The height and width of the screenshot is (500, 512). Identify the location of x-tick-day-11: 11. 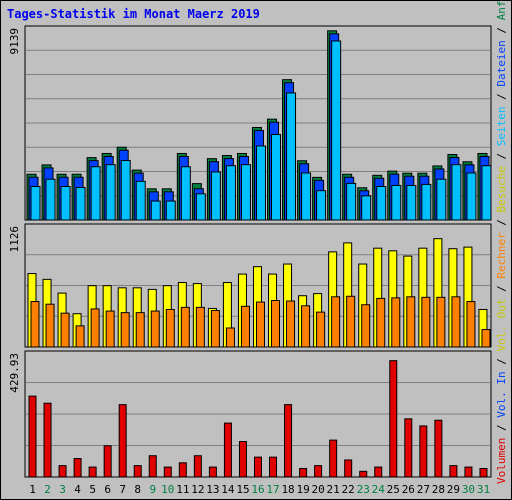
(182, 489).